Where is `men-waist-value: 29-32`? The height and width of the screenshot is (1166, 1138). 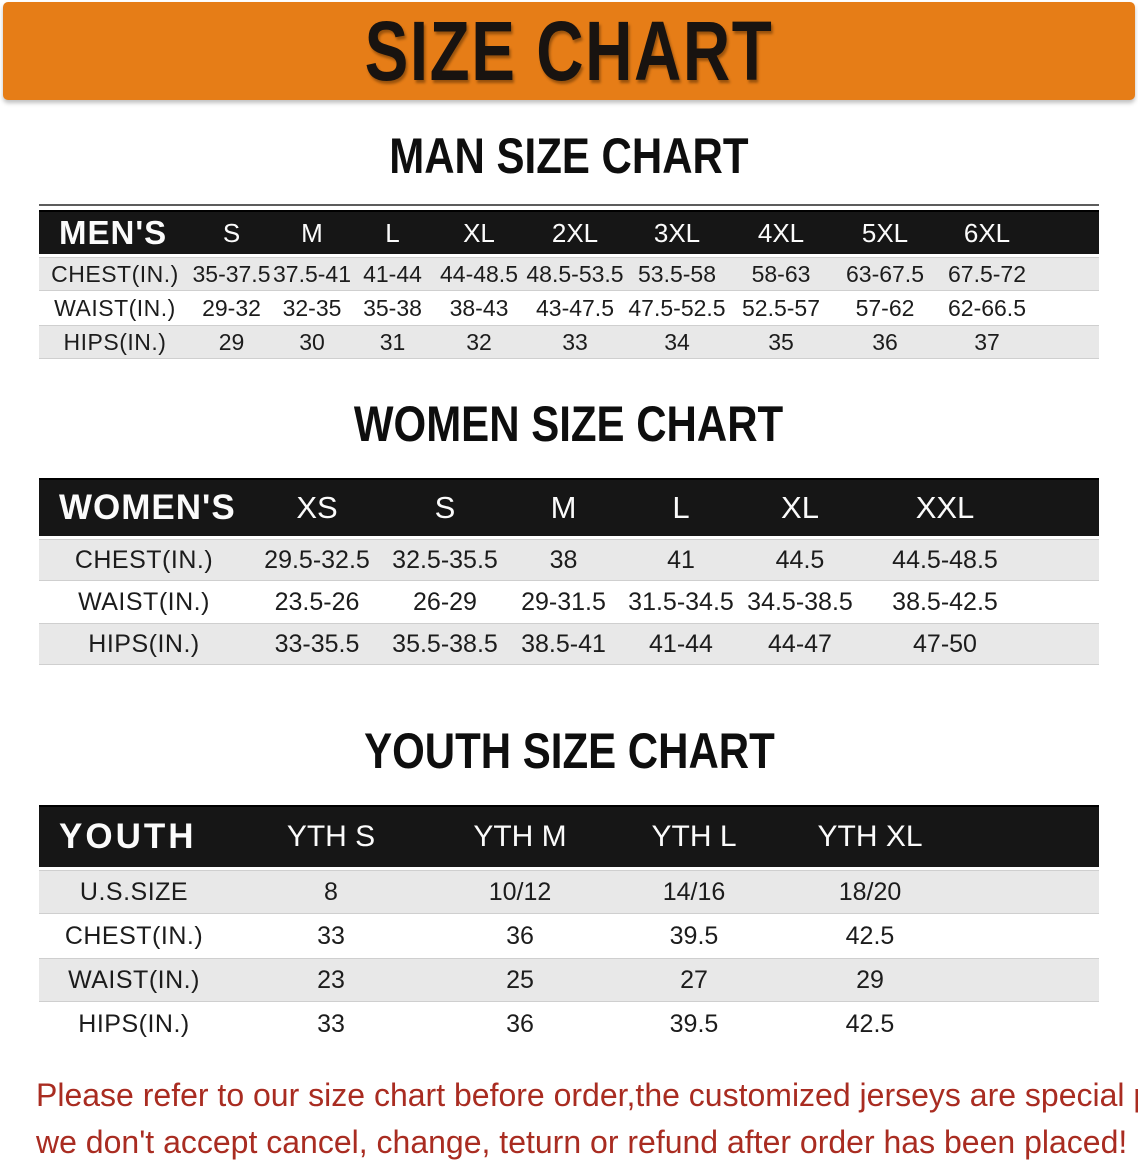 men-waist-value: 29-32 is located at coordinates (231, 308).